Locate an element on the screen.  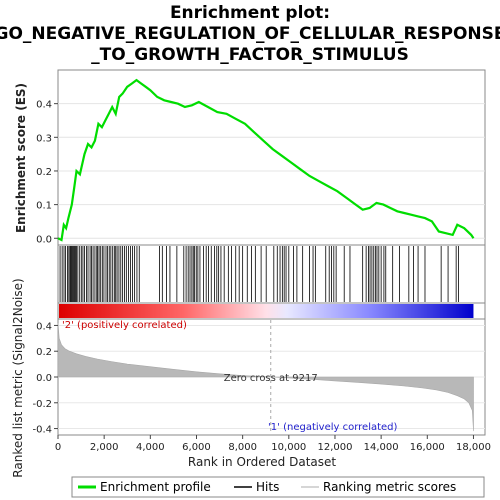
es-y-axis-label: Enrichment score (ES) is located at coordinates (21, 158).